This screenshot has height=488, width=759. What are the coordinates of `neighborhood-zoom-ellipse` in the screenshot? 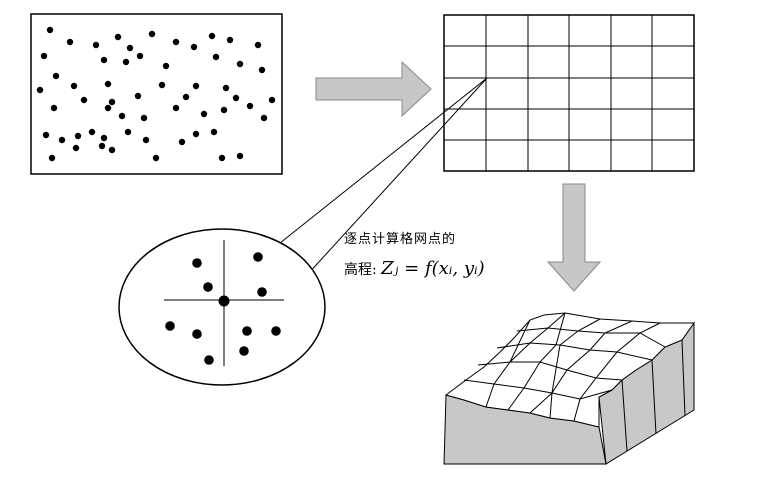 It's located at (222, 307).